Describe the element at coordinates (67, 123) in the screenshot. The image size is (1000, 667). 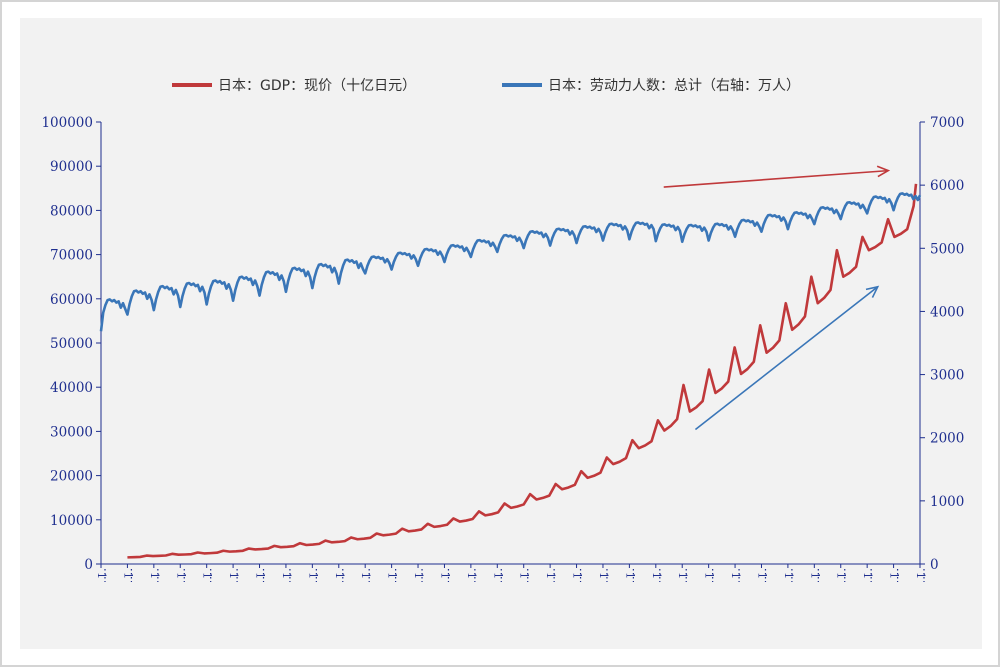
I see `left-tick-label: 100000` at that location.